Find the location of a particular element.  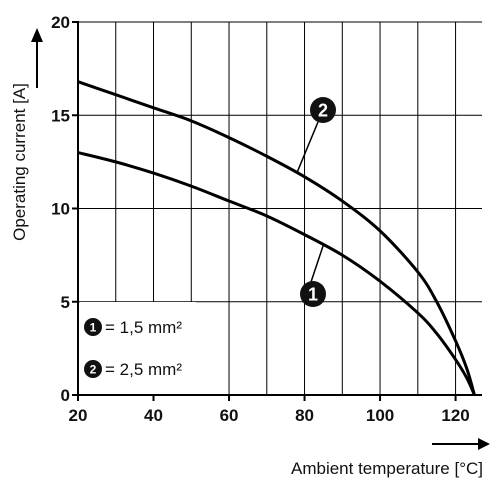

x-tick-label: 20 is located at coordinates (78, 415).